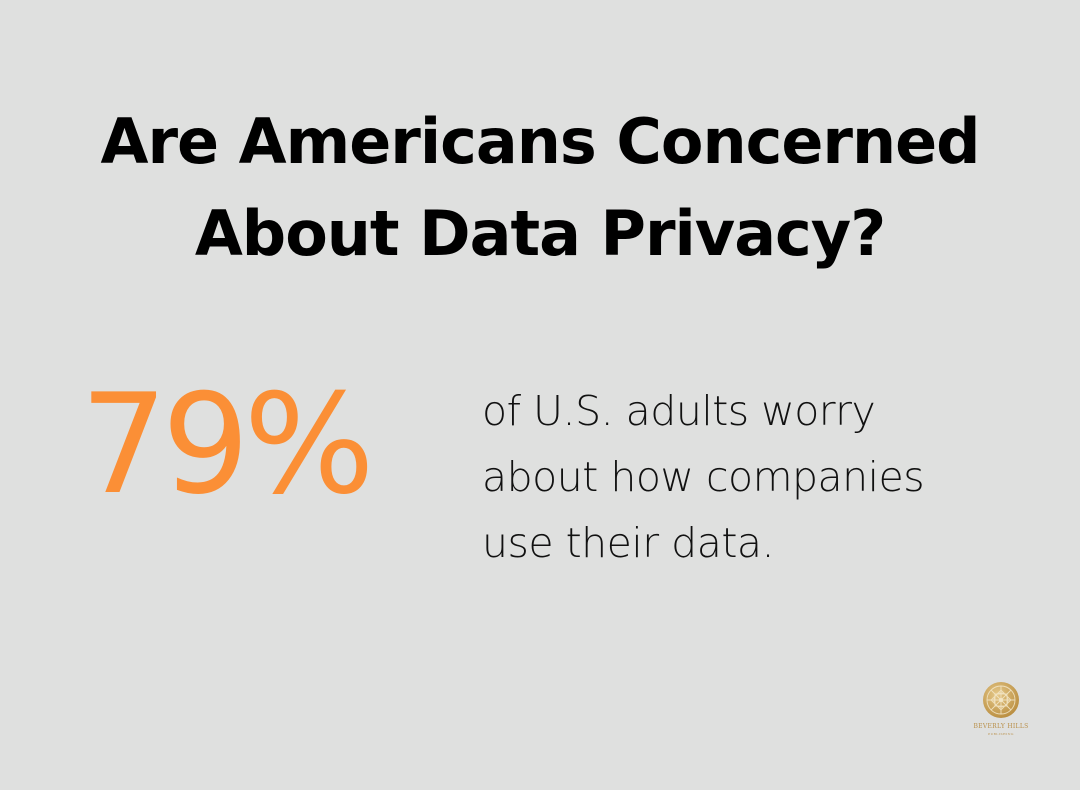  What do you see at coordinates (540, 141) in the screenshot?
I see `title-line-1: Are Americans Concerned` at bounding box center [540, 141].